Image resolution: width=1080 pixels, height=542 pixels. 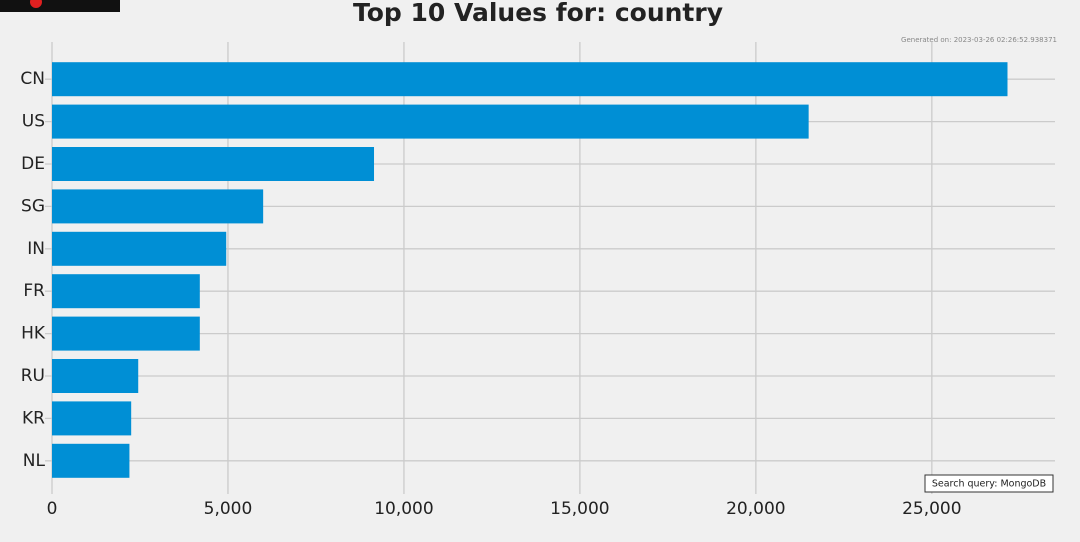 What do you see at coordinates (33, 376) in the screenshot?
I see `y-tick-label: RU` at bounding box center [33, 376].